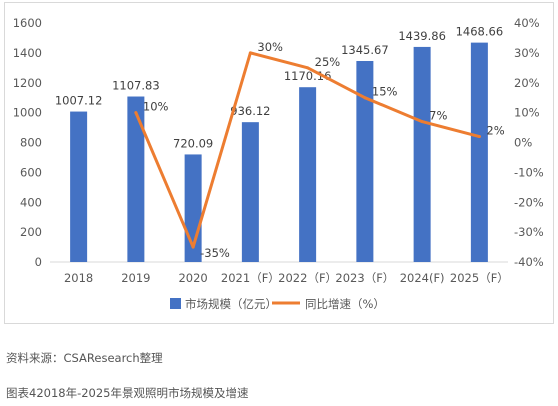 Image resolution: width=558 pixels, height=406 pixels. What do you see at coordinates (523, 143) in the screenshot?
I see `y-right-tick-label: 0%` at bounding box center [523, 143].